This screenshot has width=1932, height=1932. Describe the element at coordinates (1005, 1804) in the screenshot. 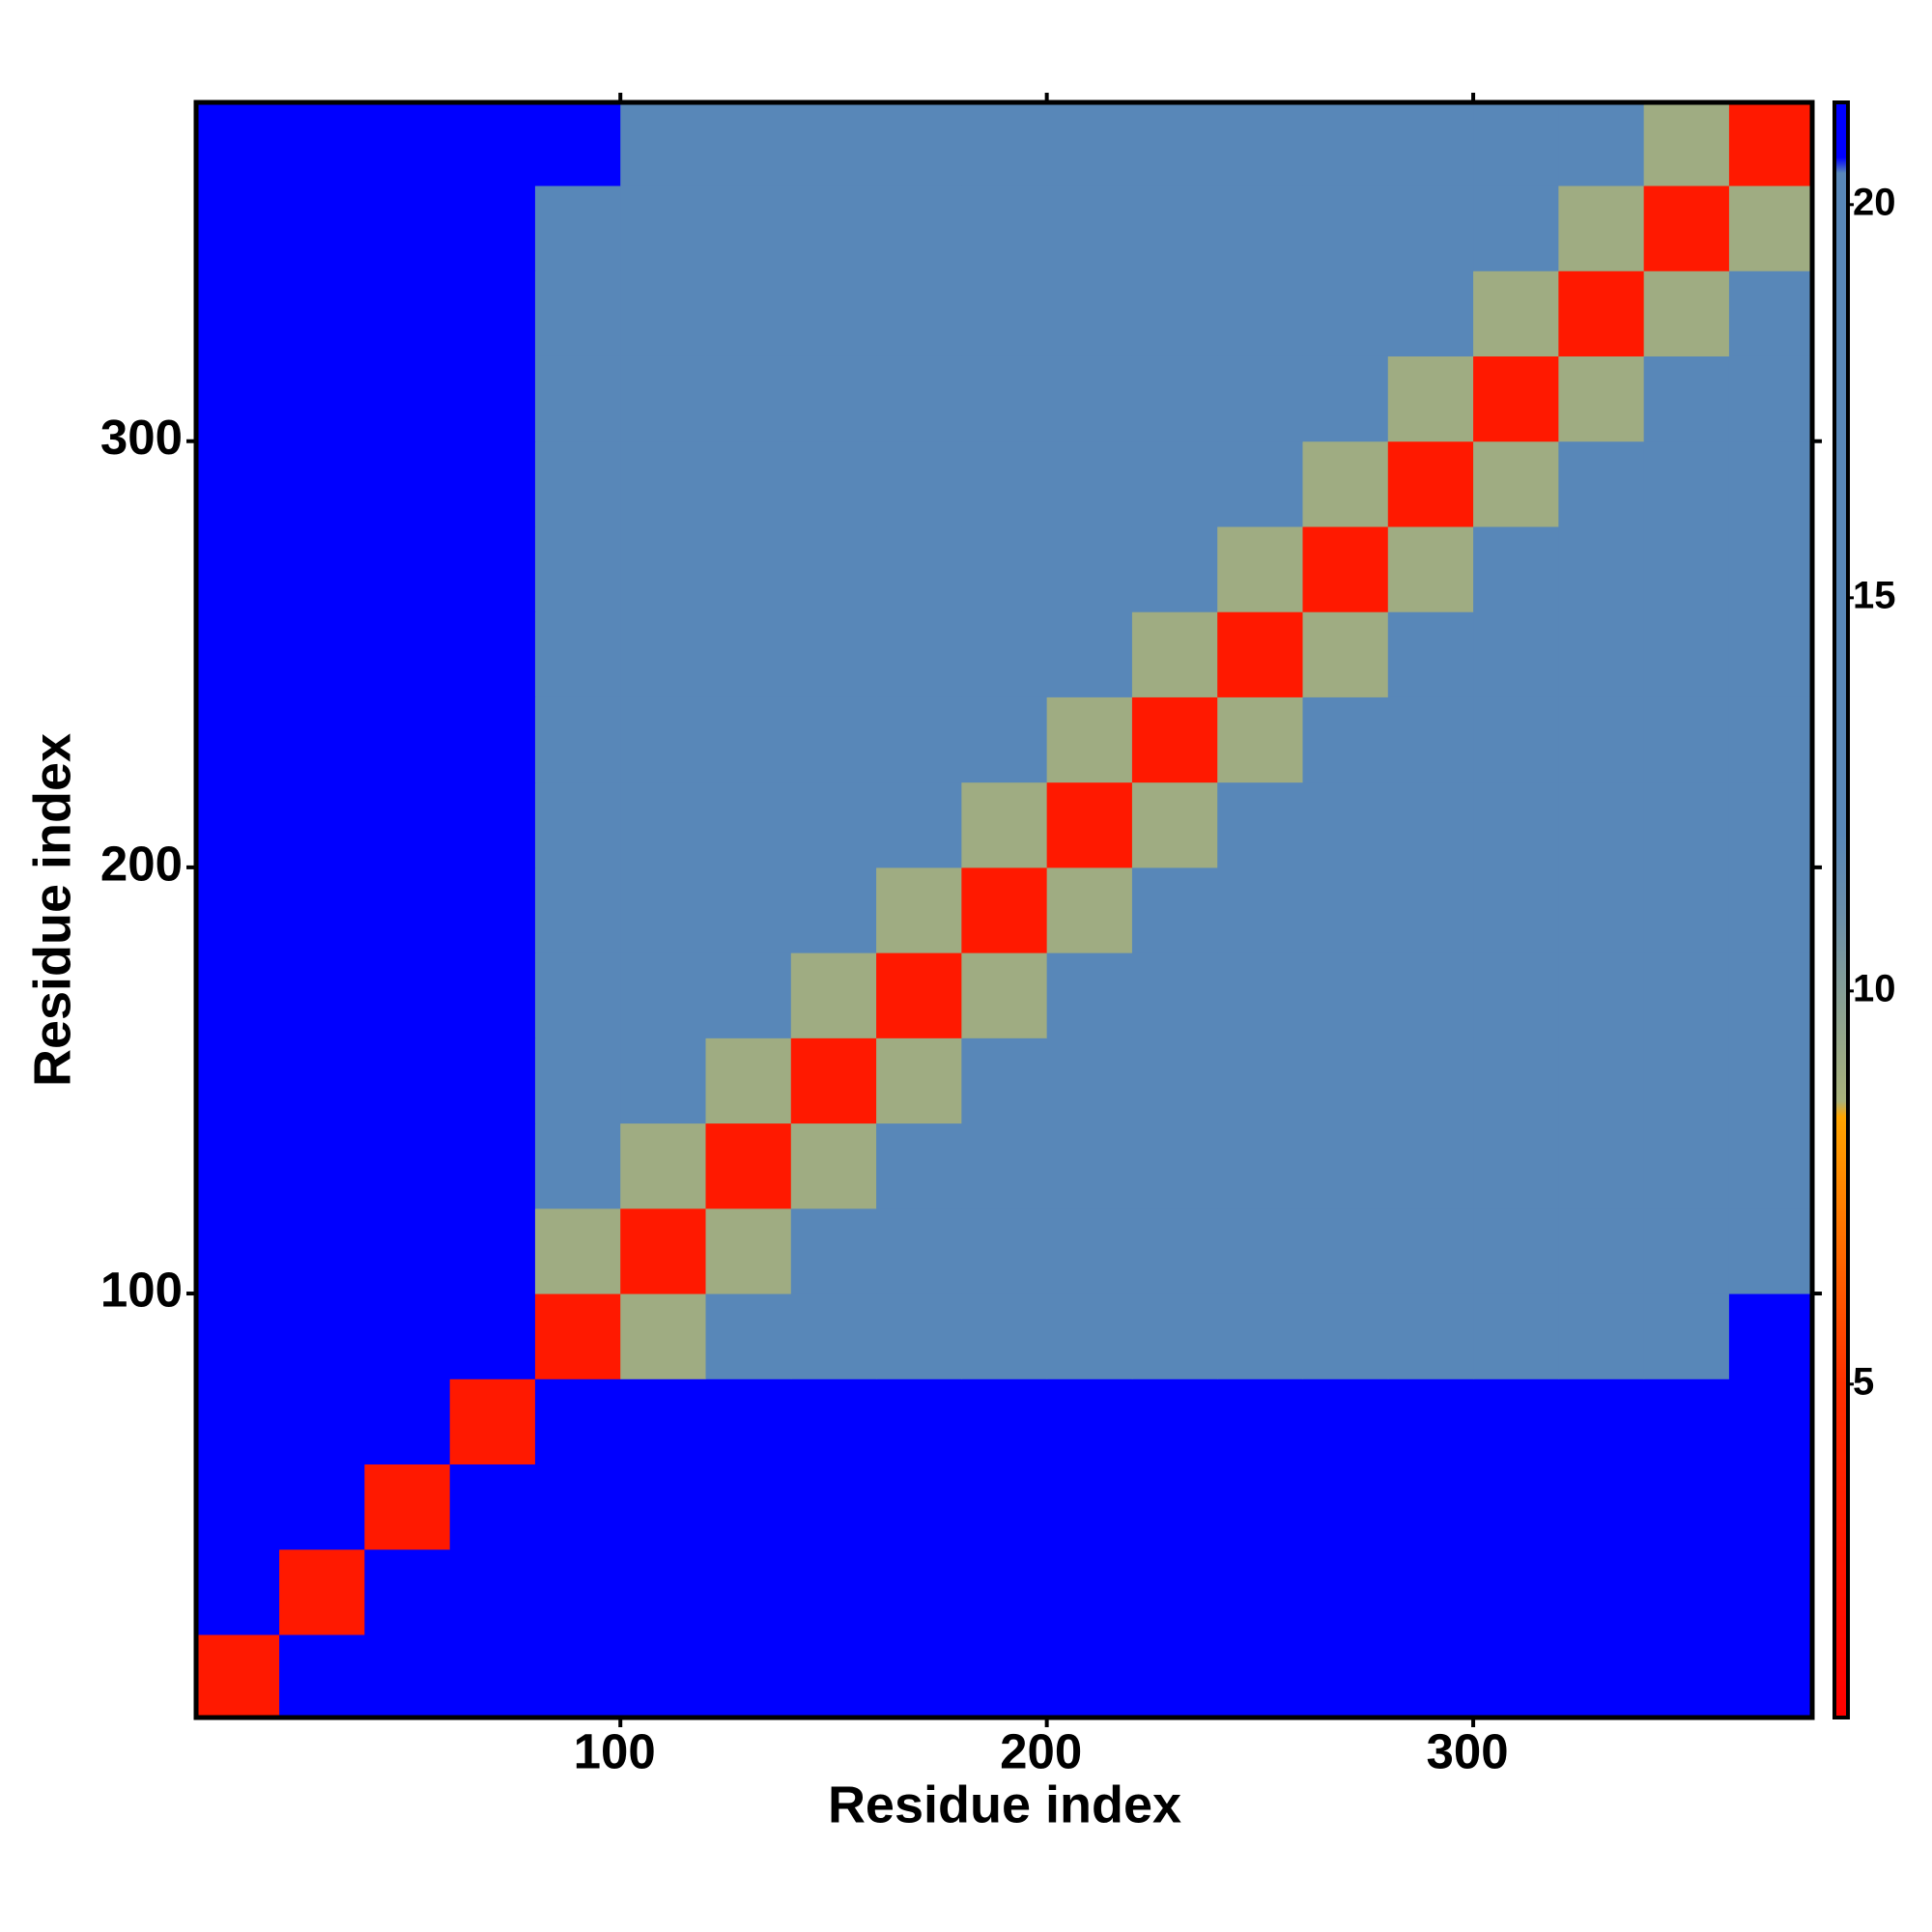

I see `x-axis-title: Residue index` at that location.